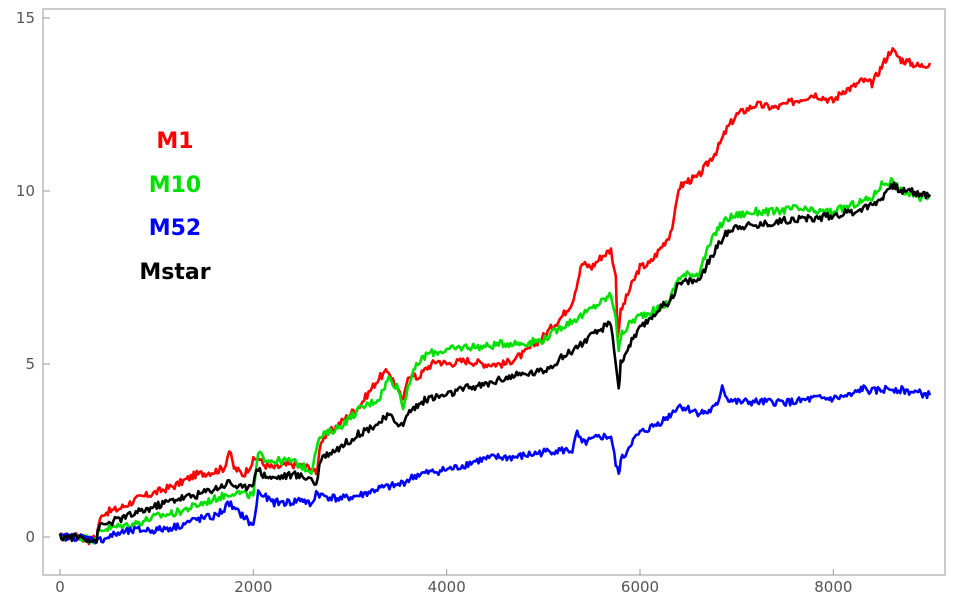 The width and height of the screenshot is (953, 597). Describe the element at coordinates (30, 364) in the screenshot. I see `y-tick-label: 5` at that location.